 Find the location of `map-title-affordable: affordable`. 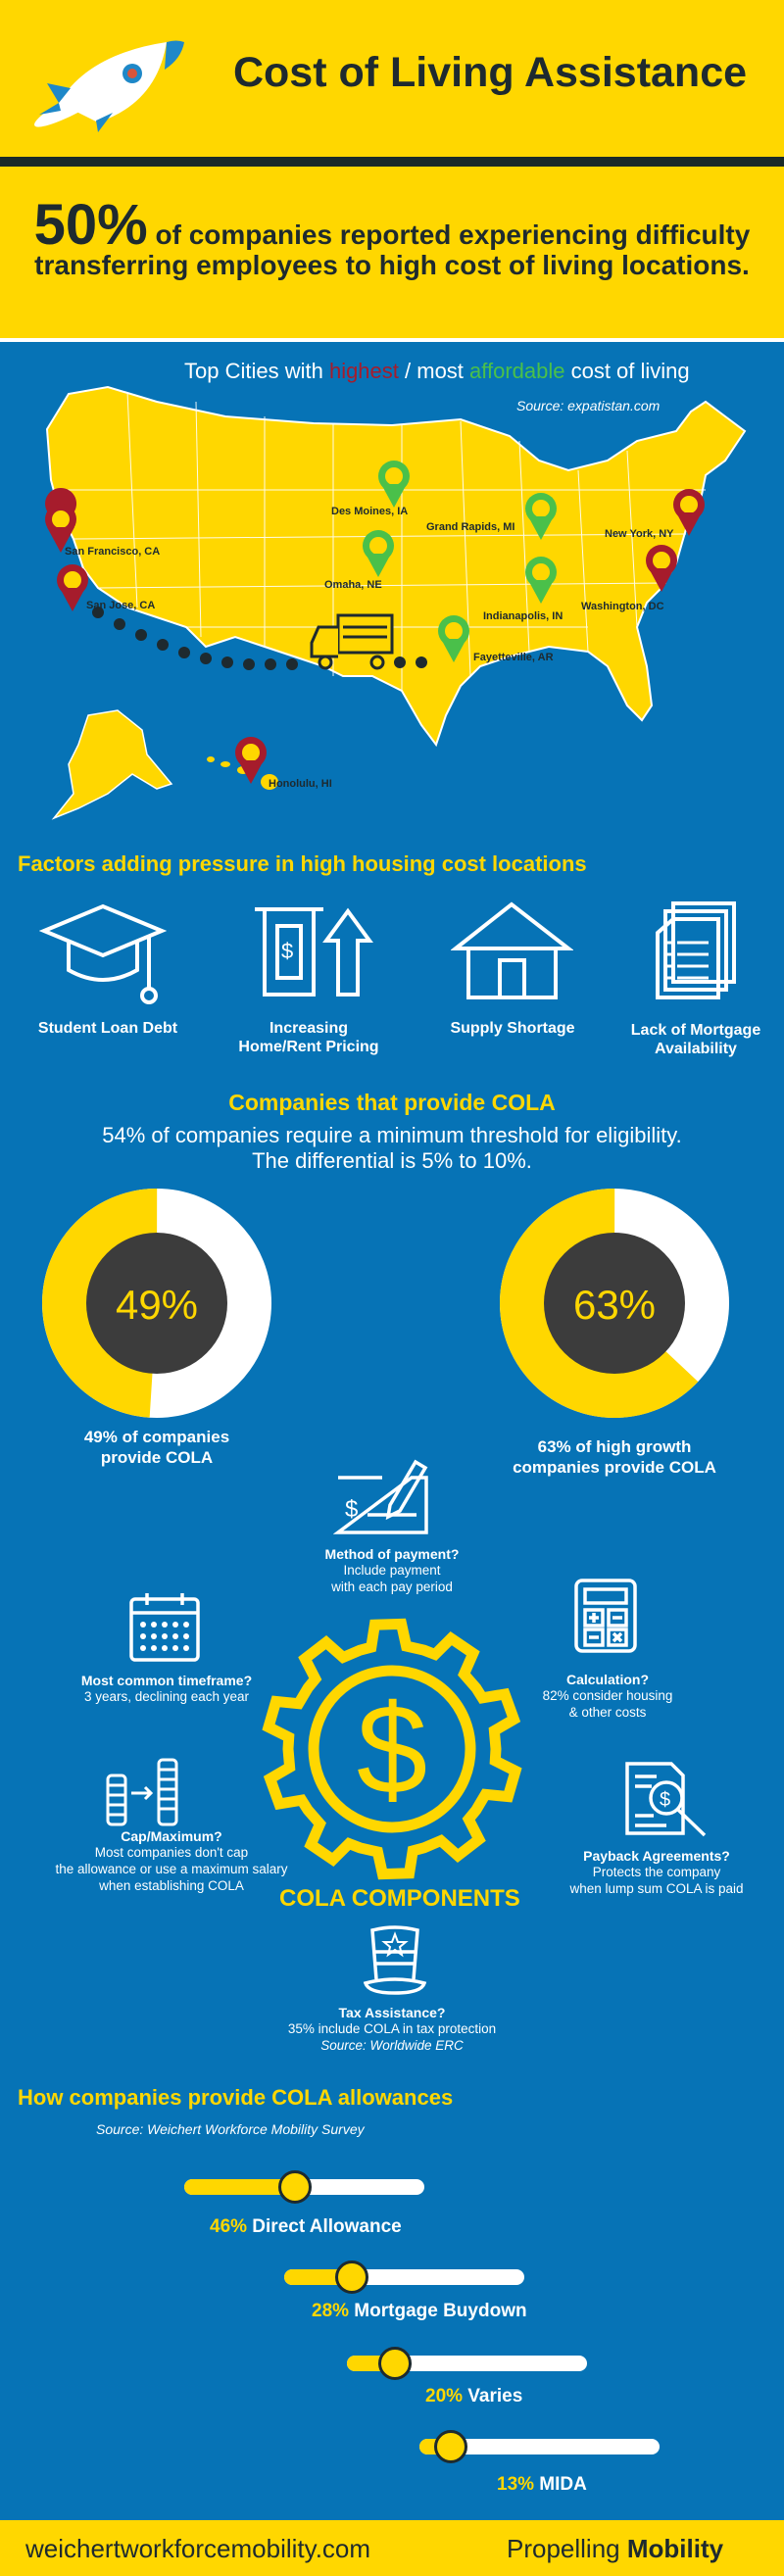

map-title-affordable: affordable is located at coordinates (517, 371).